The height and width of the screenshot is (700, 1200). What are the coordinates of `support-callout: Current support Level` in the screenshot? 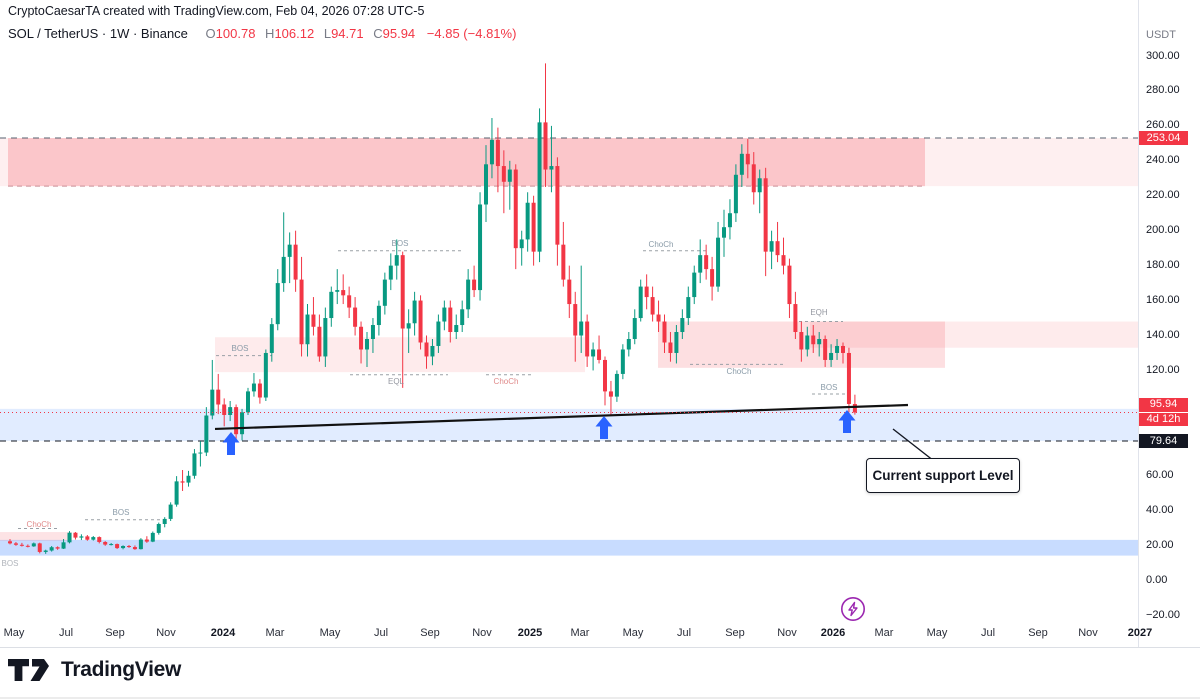 It's located at (943, 475).